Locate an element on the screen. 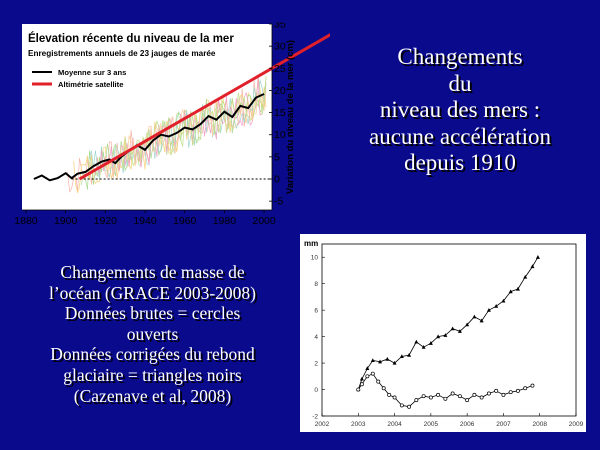  y-tick-label: 30 is located at coordinates (280, 47).